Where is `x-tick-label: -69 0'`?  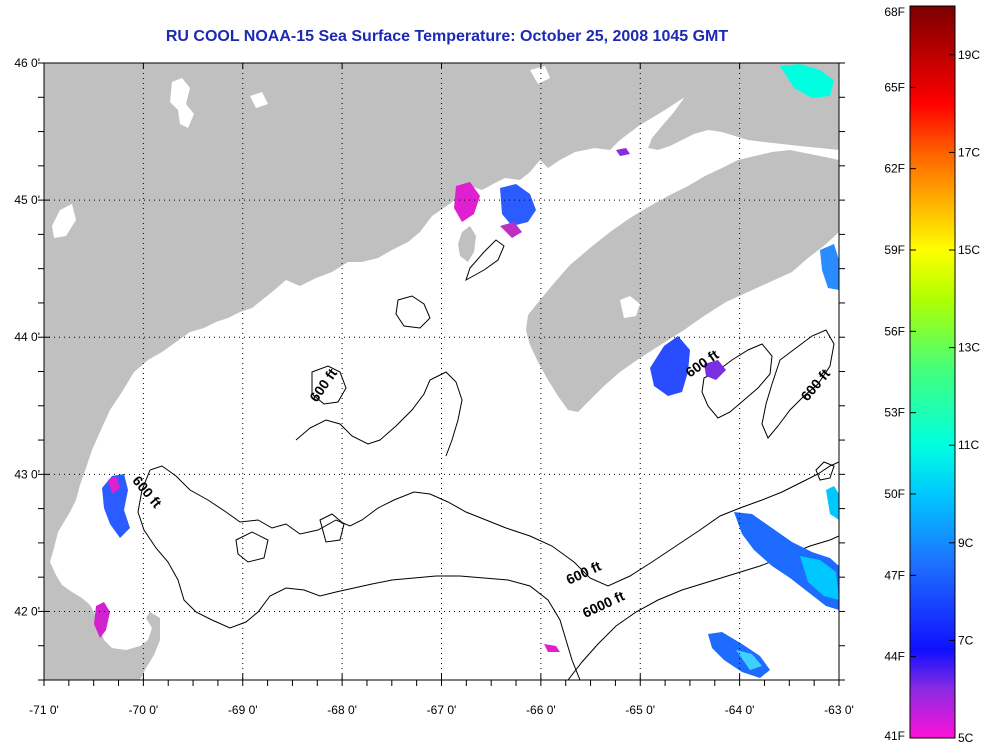 x-tick-label: -69 0' is located at coordinates (243, 710).